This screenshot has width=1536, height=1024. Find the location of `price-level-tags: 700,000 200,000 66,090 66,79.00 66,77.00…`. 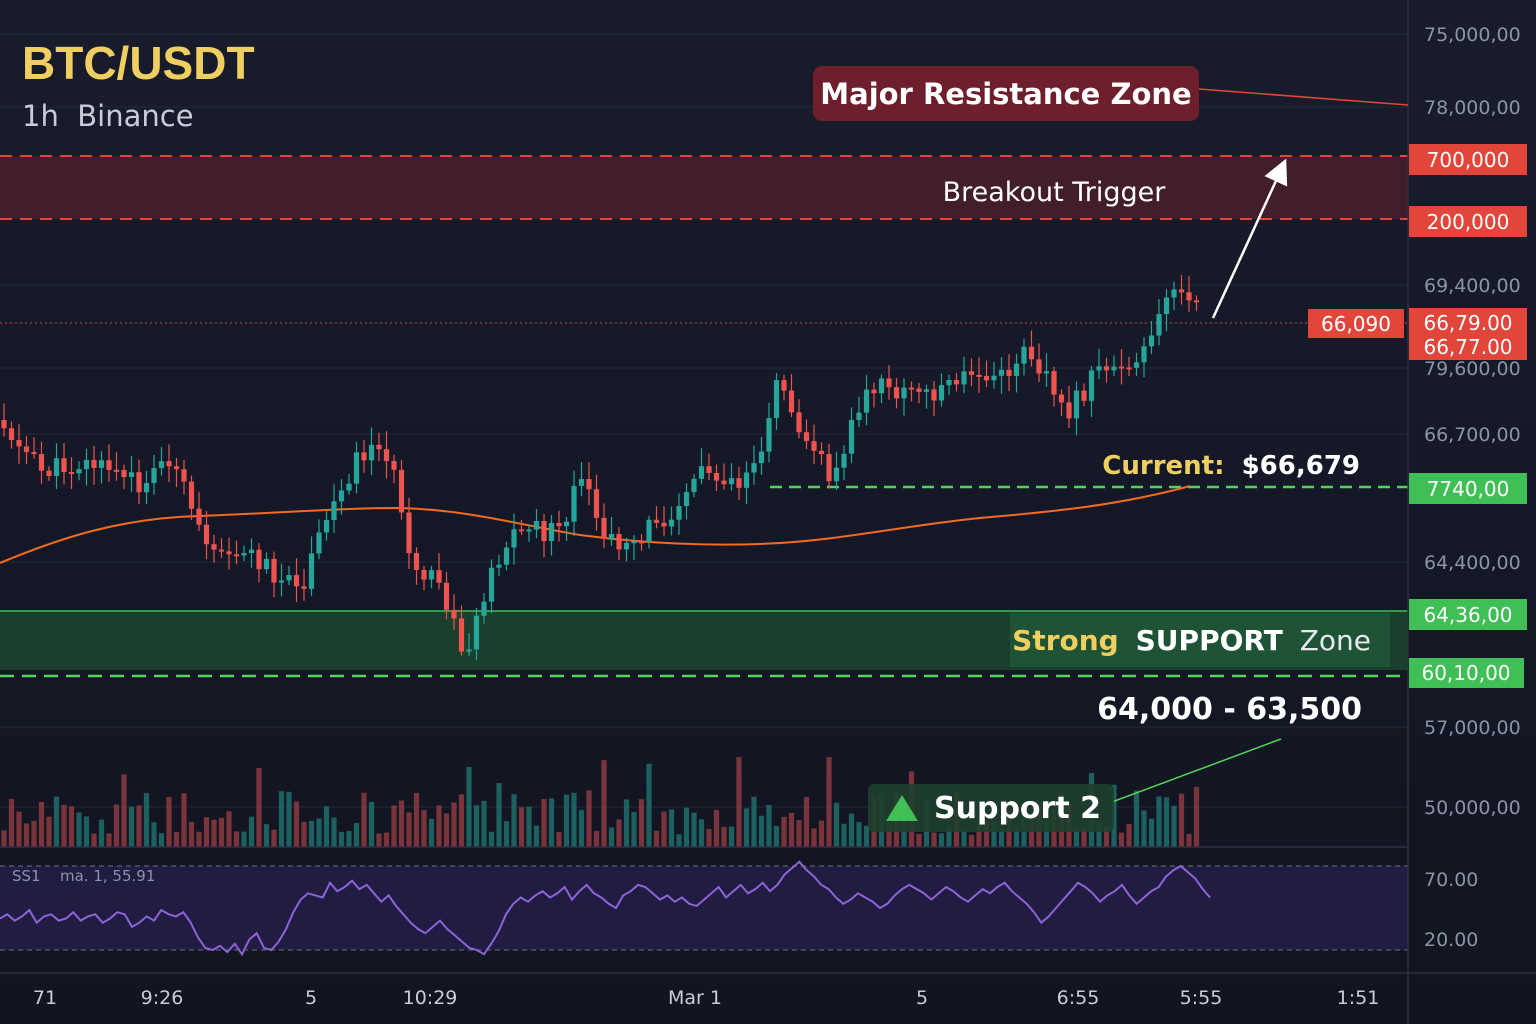

price-level-tags: 700,000 200,000 66,090 66,79.00 66,77.00… is located at coordinates (1417, 416).